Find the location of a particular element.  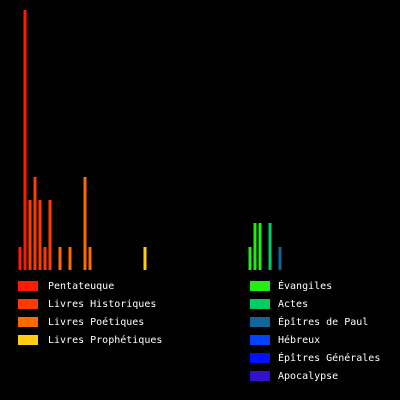

legend-label: Évangiles is located at coordinates (305, 285).